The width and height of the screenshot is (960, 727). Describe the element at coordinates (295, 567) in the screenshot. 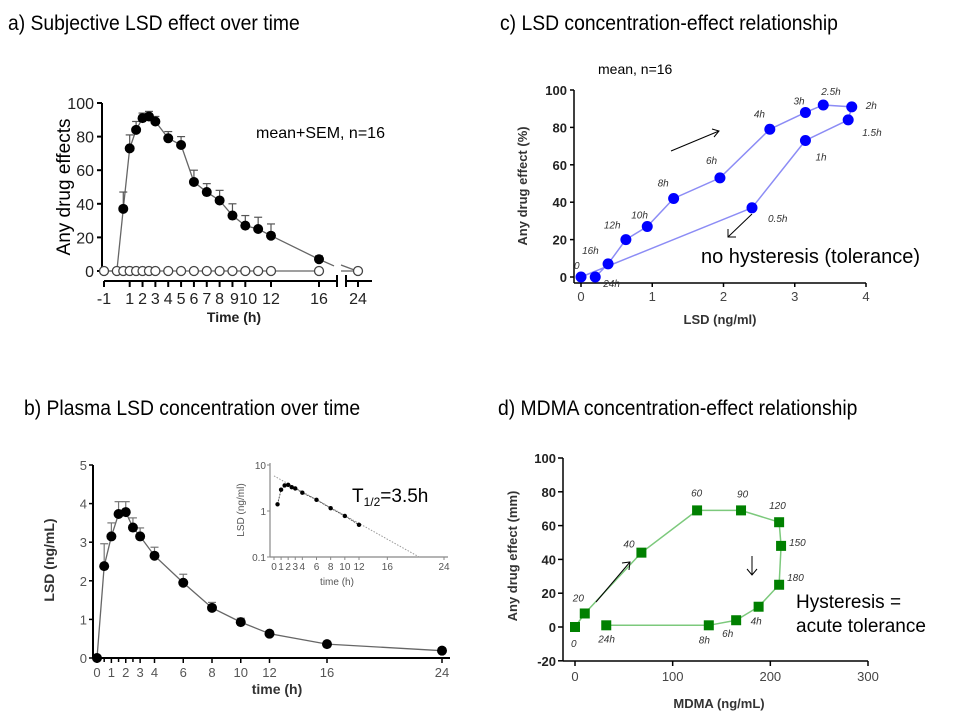

I see `inset-x-tick-label: 3` at that location.